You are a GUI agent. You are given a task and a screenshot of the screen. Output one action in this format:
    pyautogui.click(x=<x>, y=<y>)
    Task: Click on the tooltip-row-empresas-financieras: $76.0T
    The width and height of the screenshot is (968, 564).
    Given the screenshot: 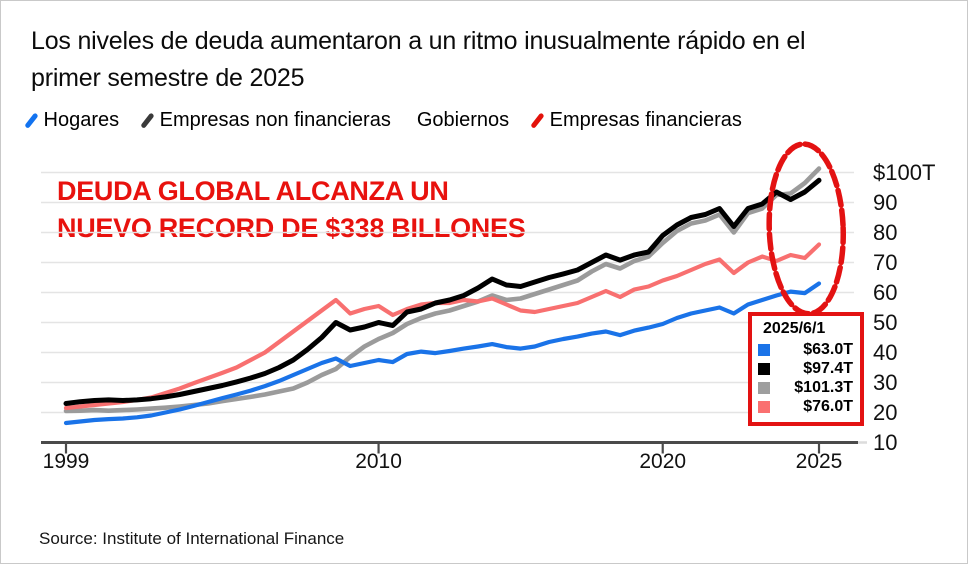 What is the action you would take?
    pyautogui.click(x=805, y=406)
    